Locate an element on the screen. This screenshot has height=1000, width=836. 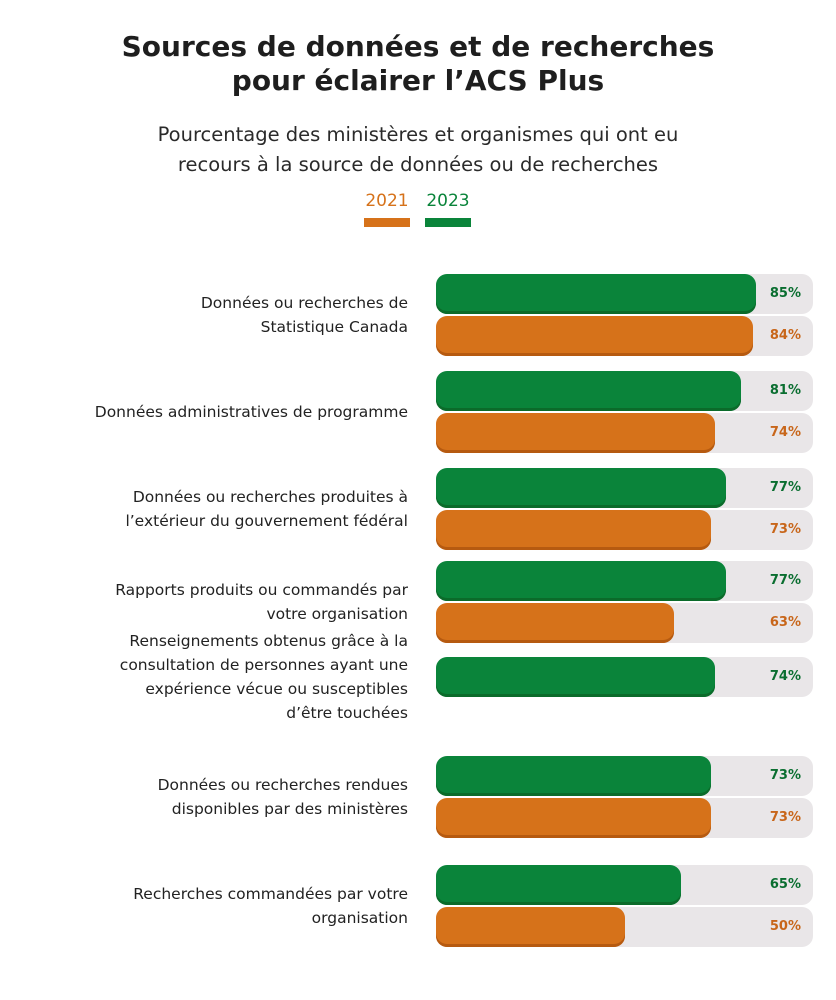
bar-track: 63% is located at coordinates (624, 623).